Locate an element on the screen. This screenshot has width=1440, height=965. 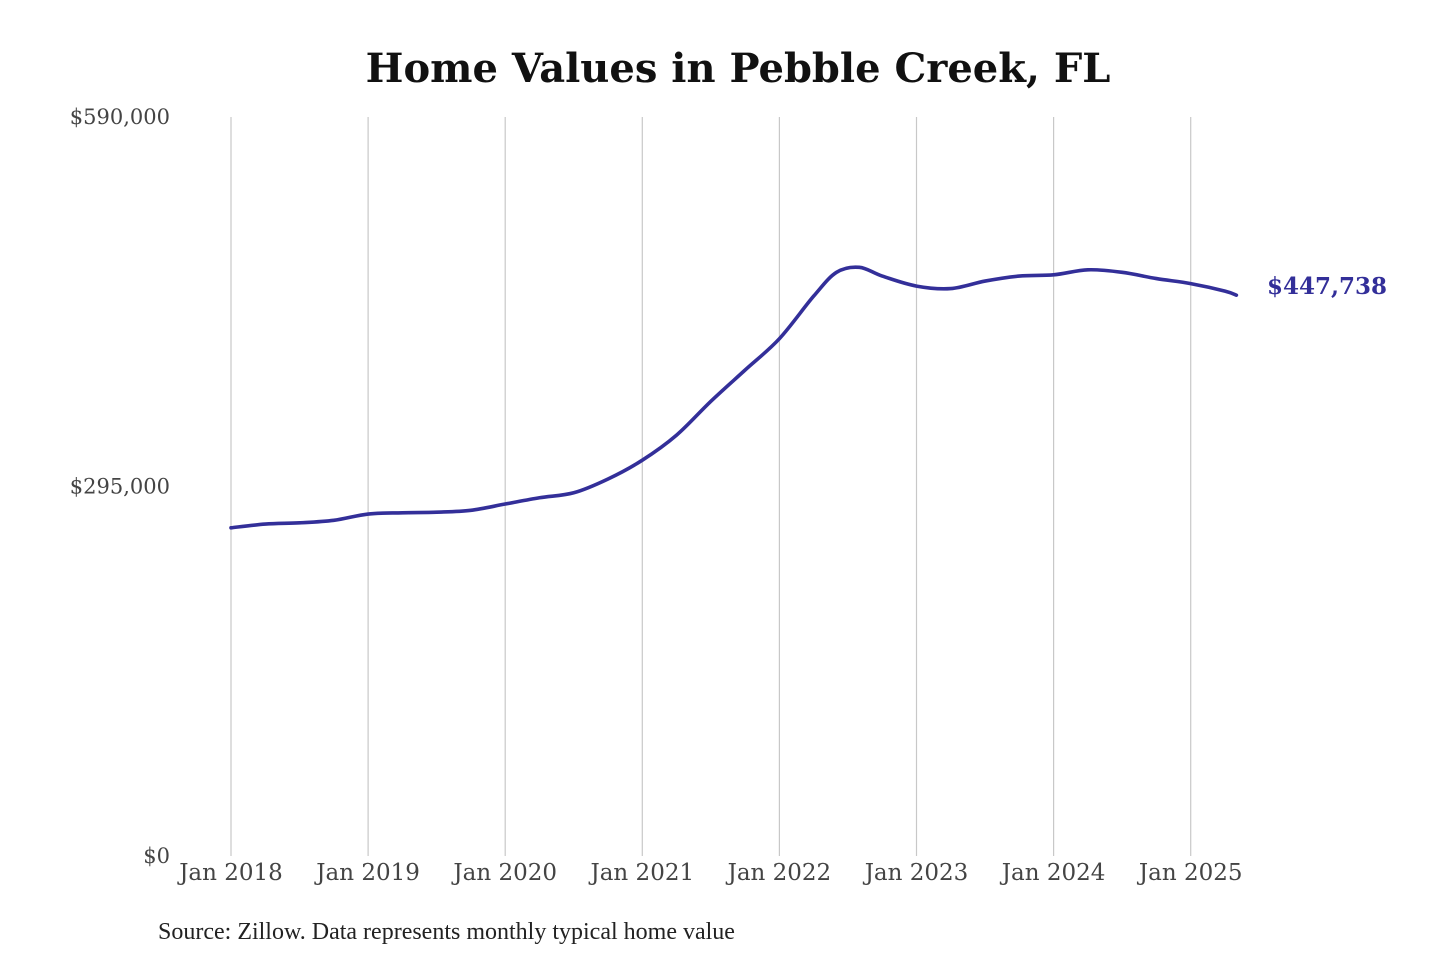
y-tick-label: $295,000 is located at coordinates (120, 487).